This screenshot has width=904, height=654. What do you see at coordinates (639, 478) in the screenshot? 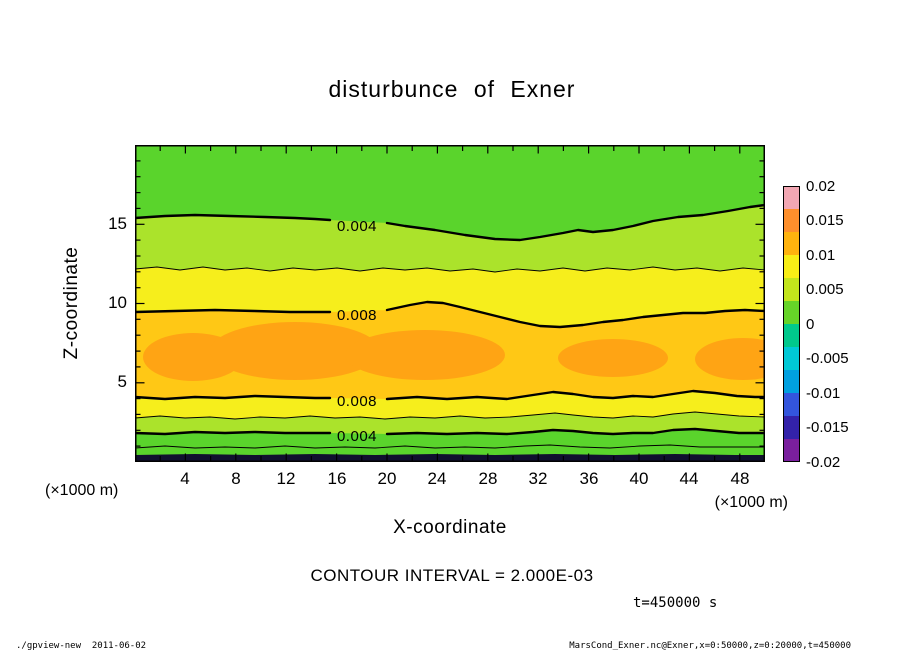
I see `x-tick-40: 40` at bounding box center [639, 478].